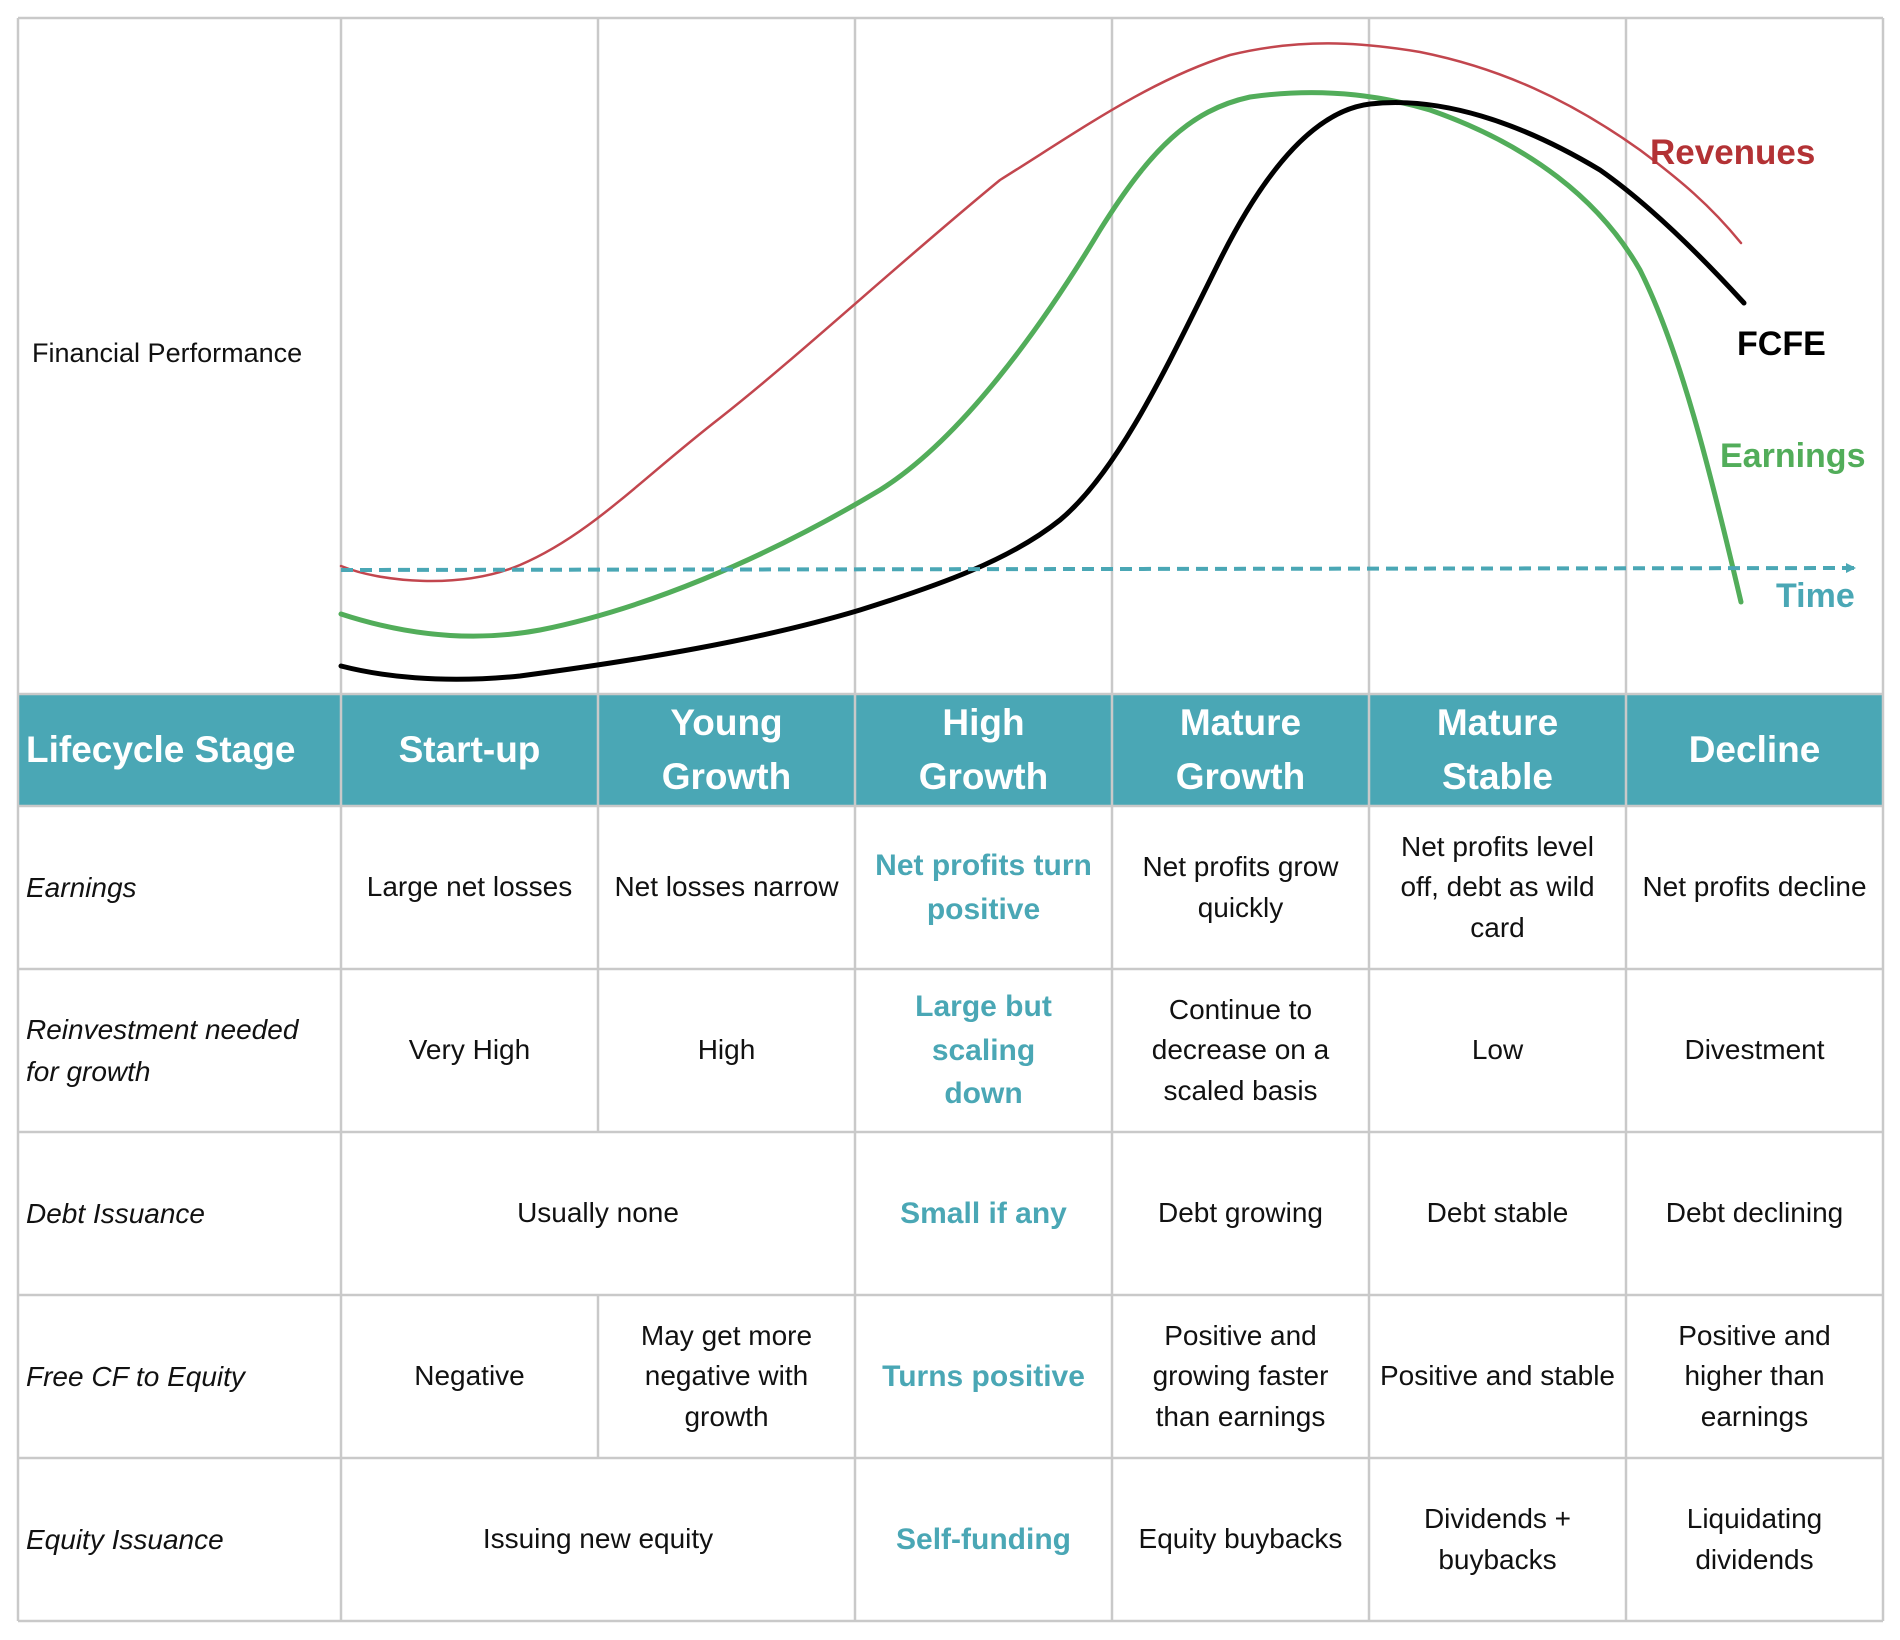 The height and width of the screenshot is (1640, 1900). I want to click on table-cell: Large net losses, so click(469, 887).